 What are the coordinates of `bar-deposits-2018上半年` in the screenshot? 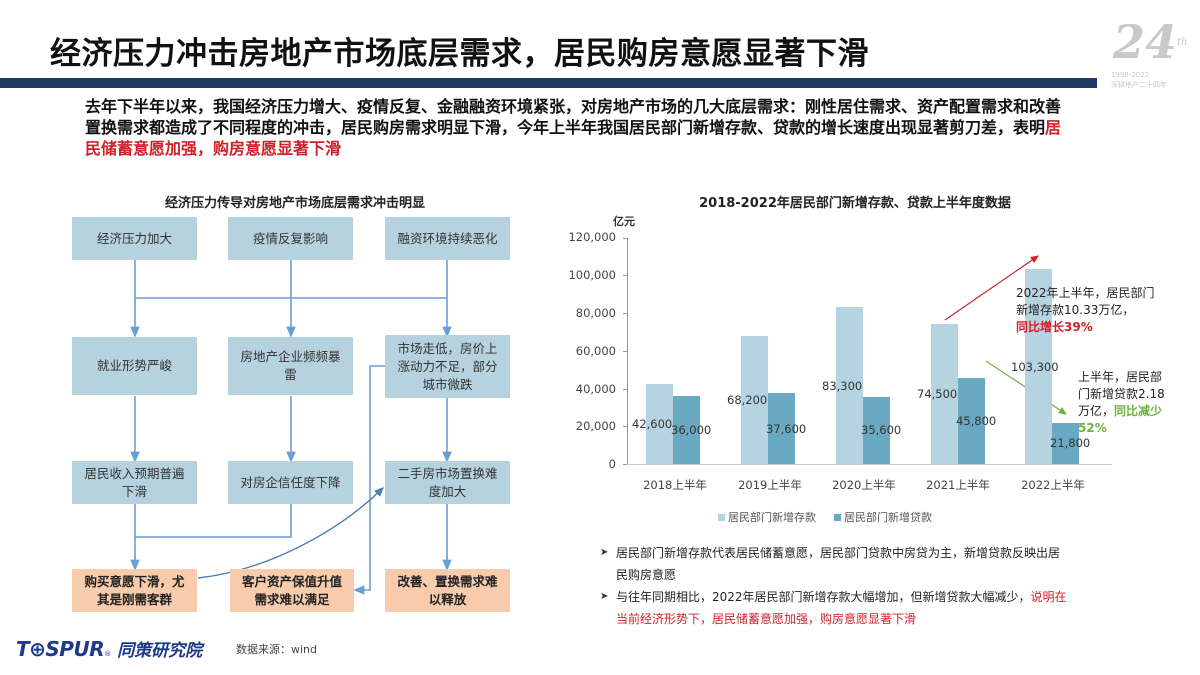 It's located at (659, 423).